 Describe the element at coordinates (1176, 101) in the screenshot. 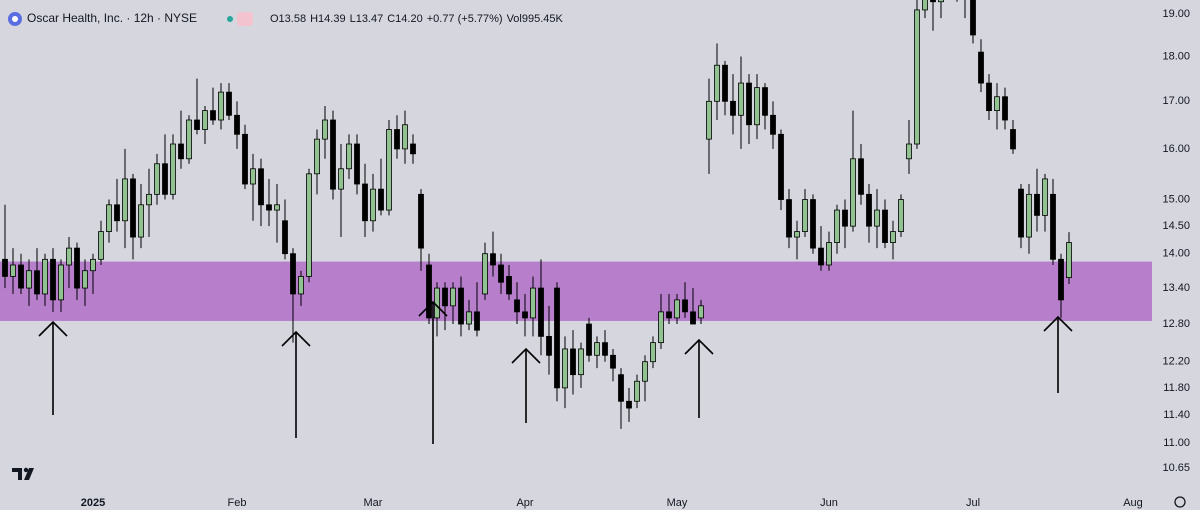

I see `y-tick-label: 17.00` at that location.